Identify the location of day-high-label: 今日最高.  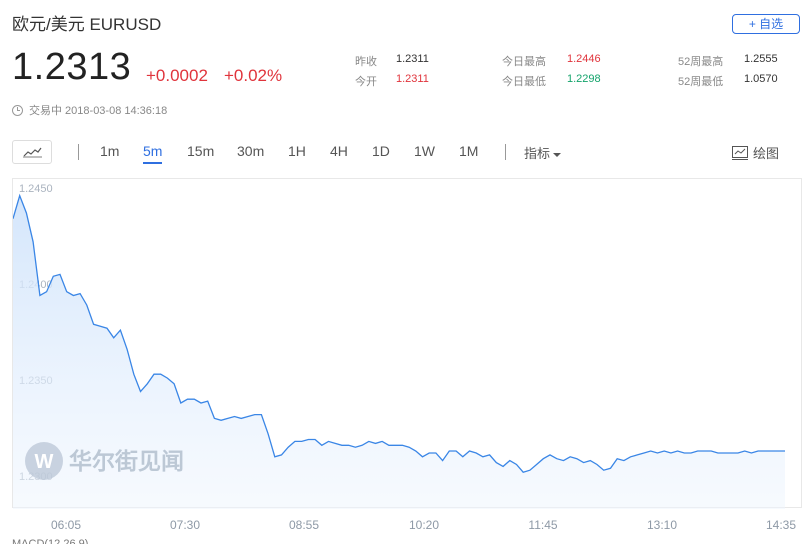
(524, 62).